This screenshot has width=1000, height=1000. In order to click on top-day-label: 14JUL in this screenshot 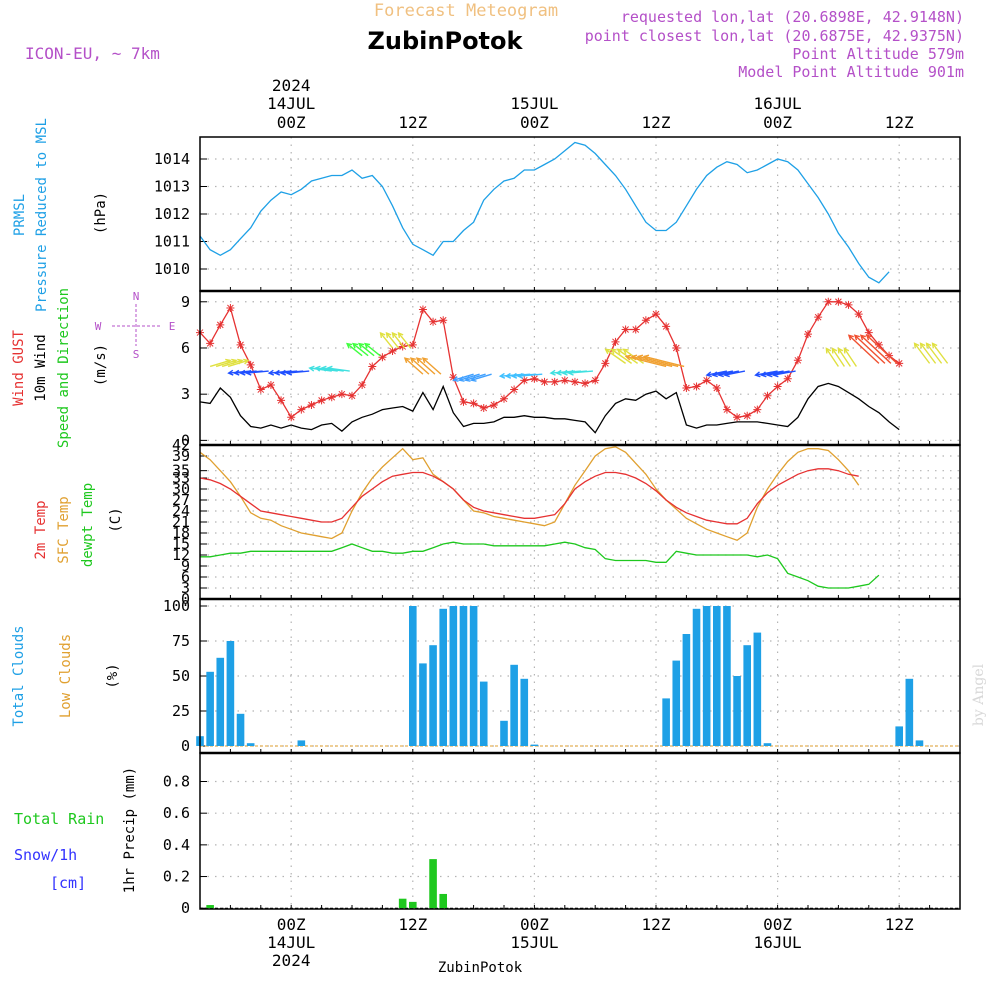, I will do `click(291, 103)`.